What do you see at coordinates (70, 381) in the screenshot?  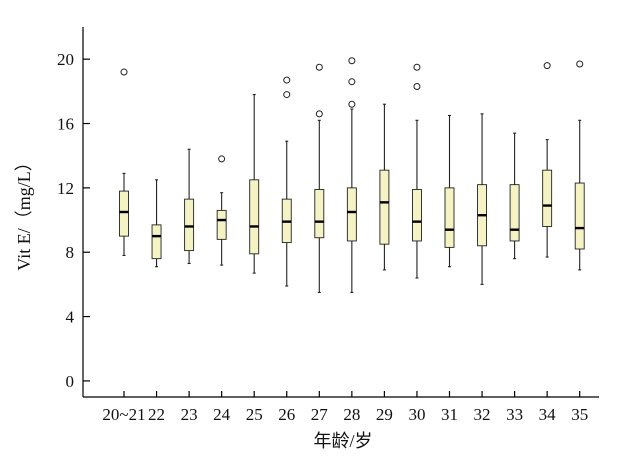 I see `y-tick-label: 0` at bounding box center [70, 381].